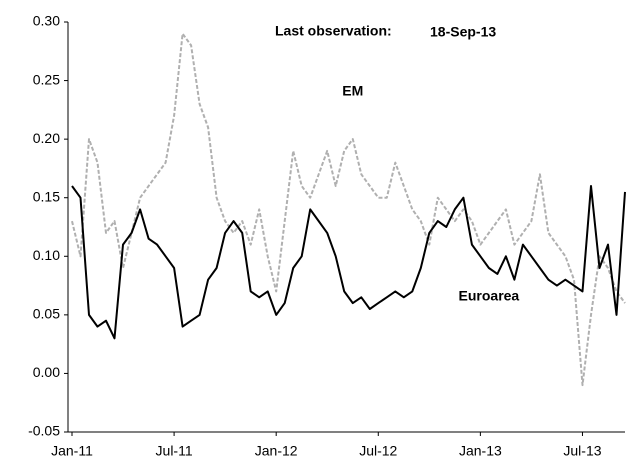  Describe the element at coordinates (44, 431) in the screenshot. I see `y-tick-label: -0.05` at that location.